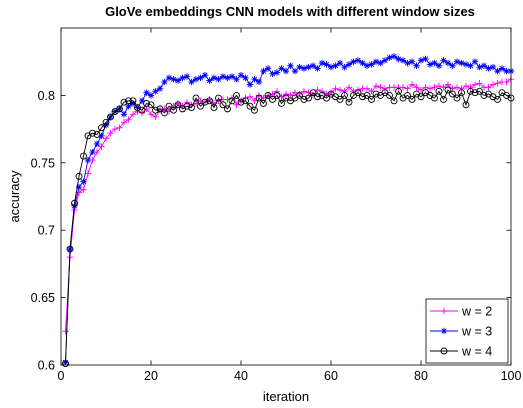  Describe the element at coordinates (444, 351) in the screenshot. I see `legend-swatch-marker` at that location.